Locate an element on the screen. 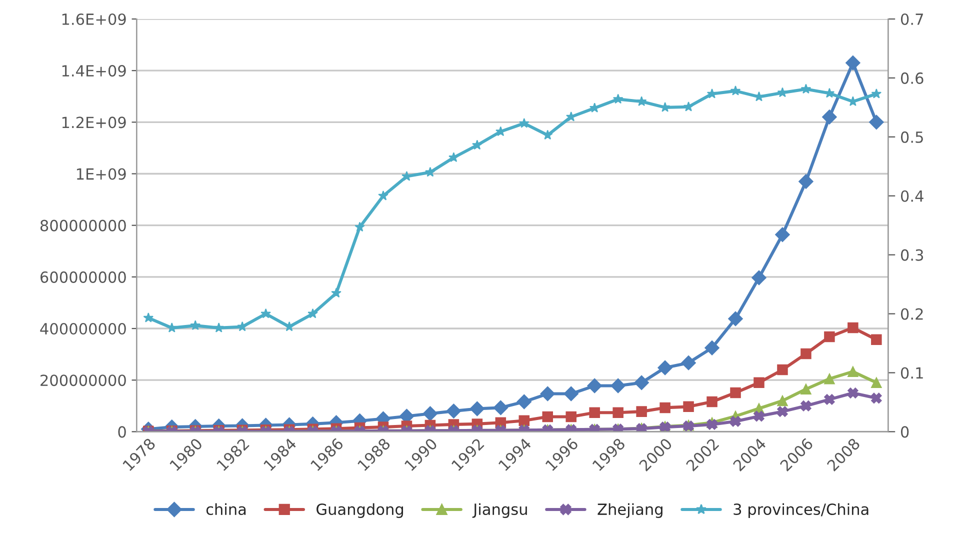 The width and height of the screenshot is (976, 543). y-tick-label: 800000000 is located at coordinates (83, 226).